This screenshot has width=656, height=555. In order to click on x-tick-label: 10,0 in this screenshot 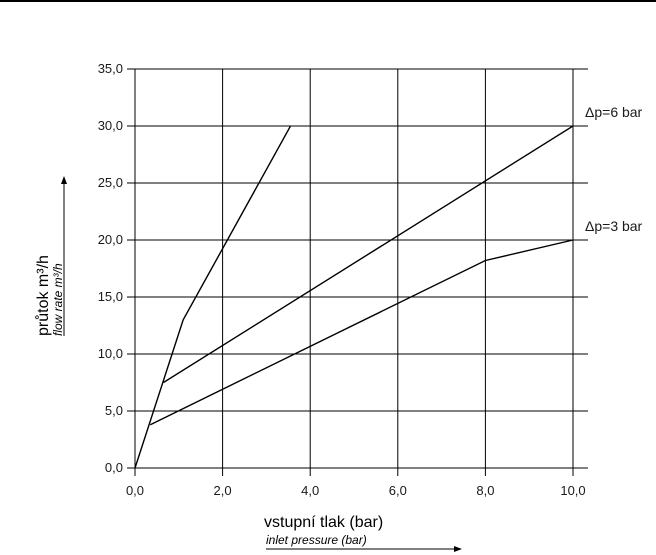, I will do `click(572, 490)`.